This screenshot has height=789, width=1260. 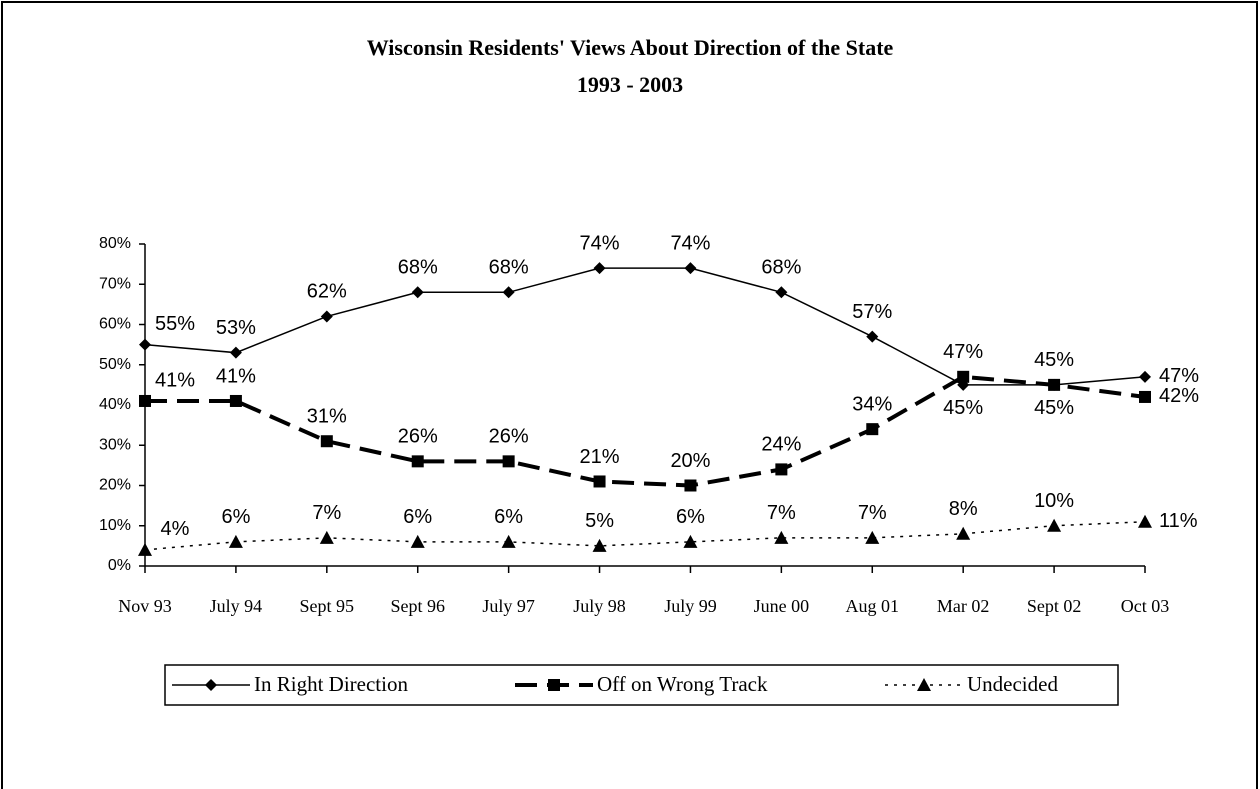 What do you see at coordinates (508, 606) in the screenshot?
I see `x-tick-label: July 97` at bounding box center [508, 606].